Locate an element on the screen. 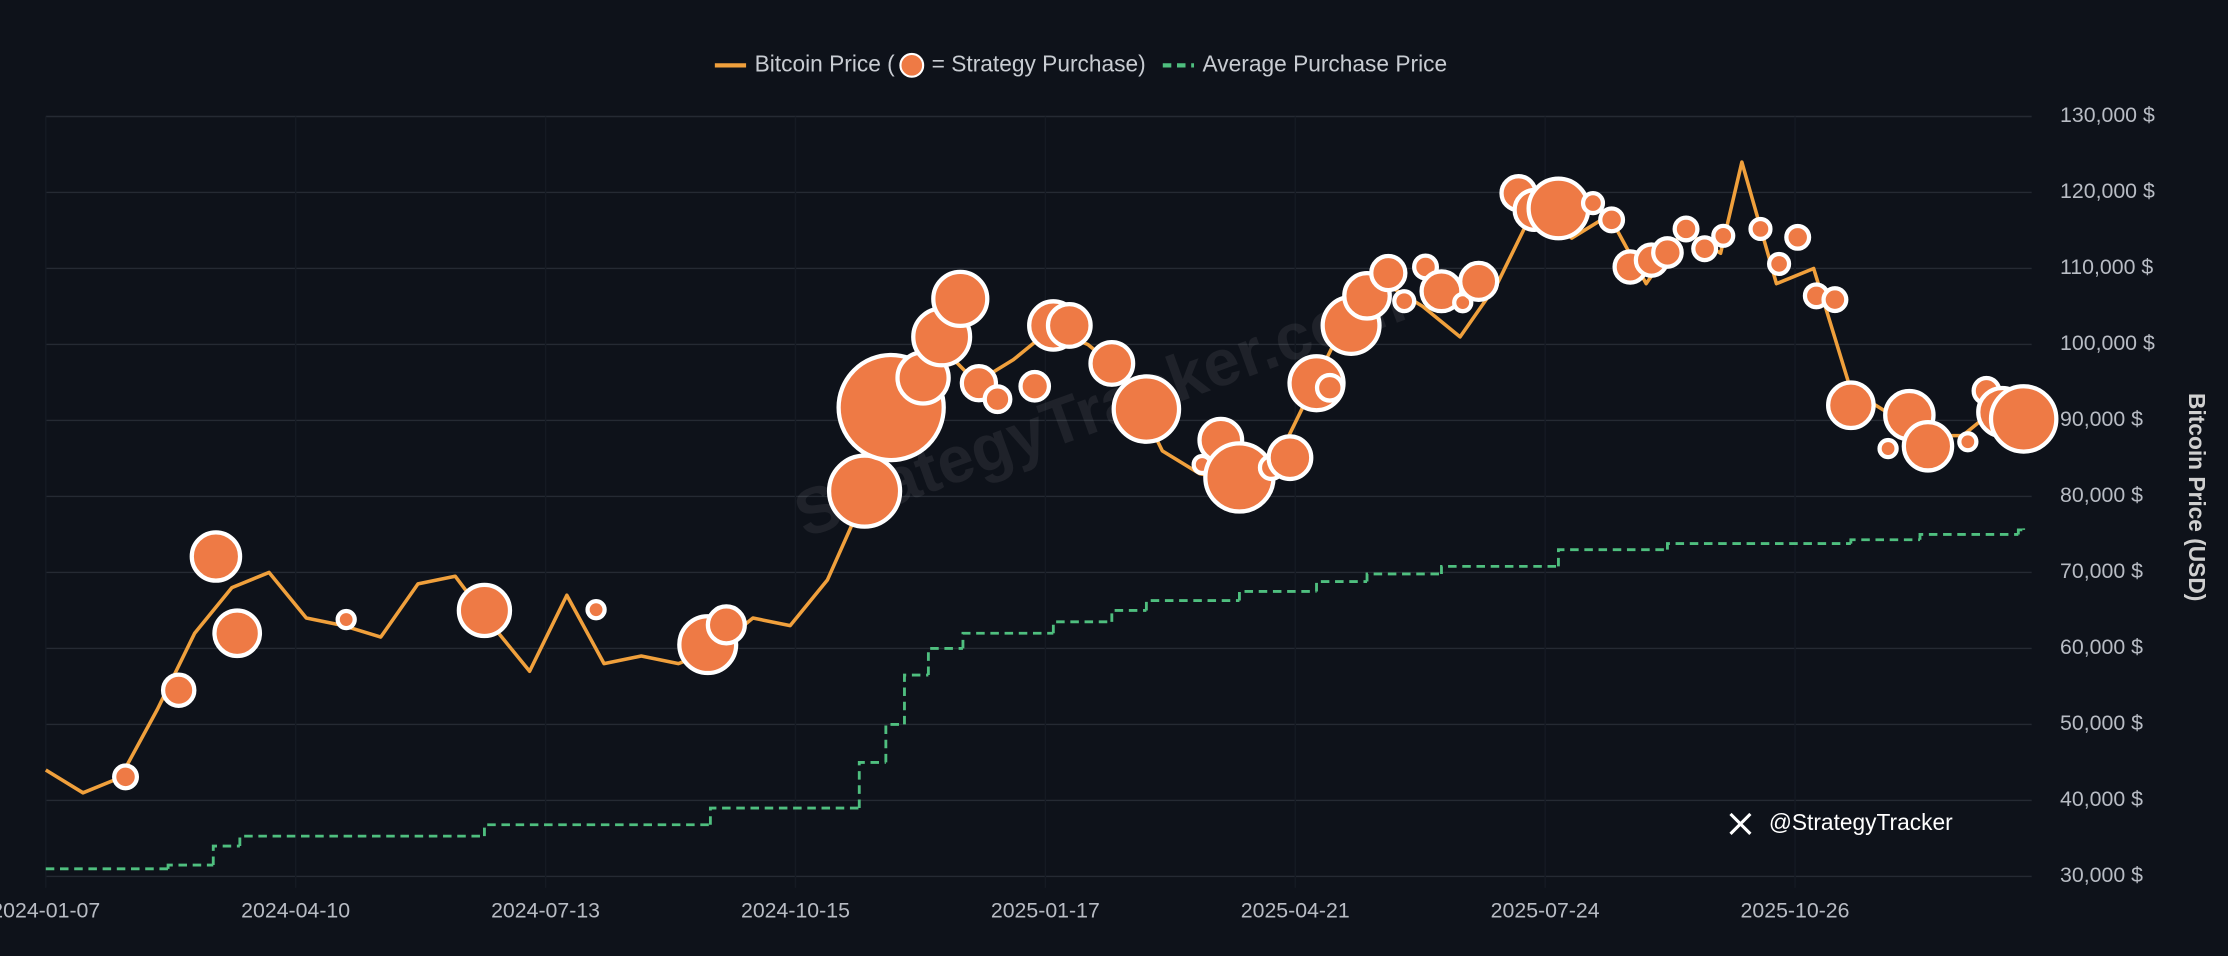  attribution: @StrategyTracker is located at coordinates (1841, 822).